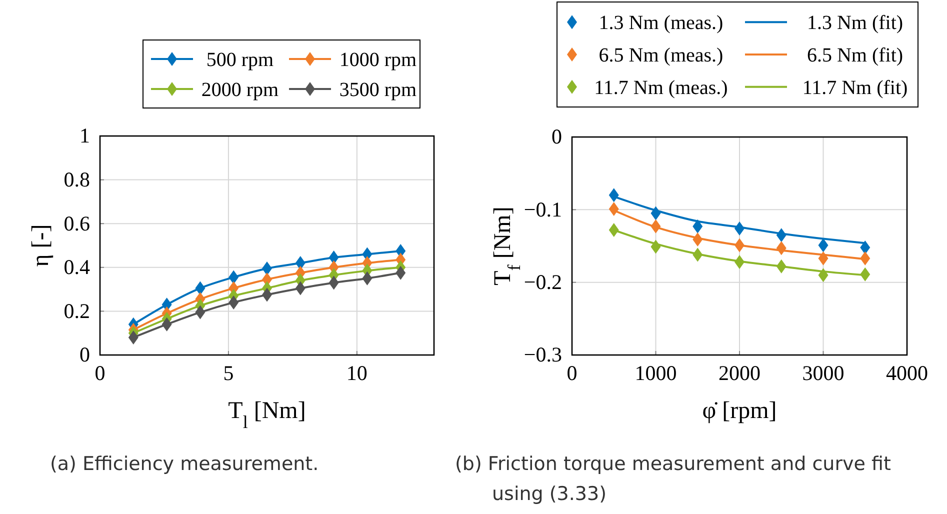 The width and height of the screenshot is (947, 514). Describe the element at coordinates (655, 372) in the screenshot. I see `x-tick-label: 1000` at that location.